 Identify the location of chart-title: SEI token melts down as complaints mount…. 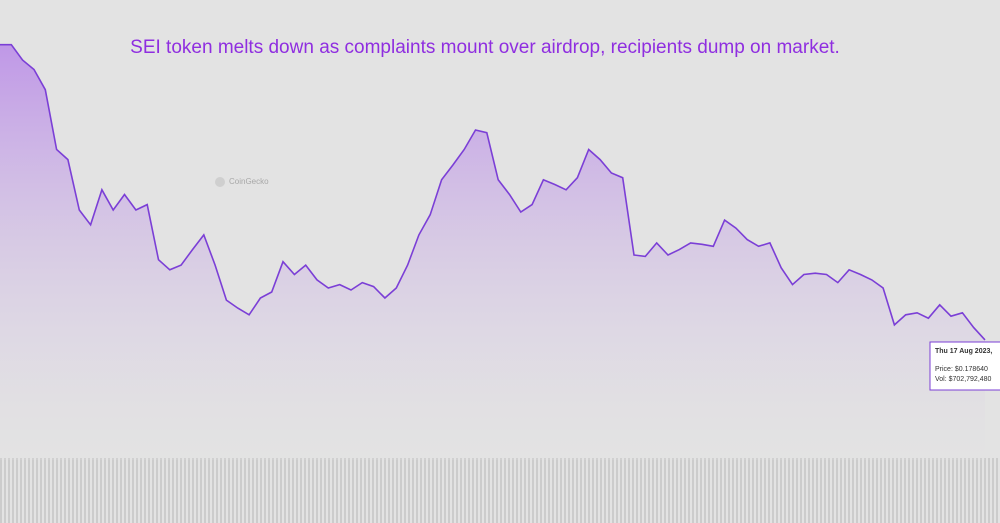
(485, 47).